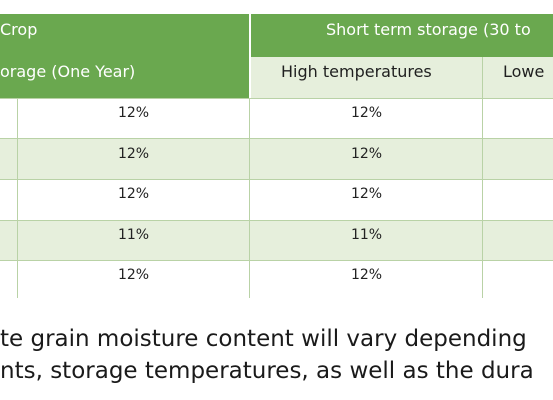  What do you see at coordinates (19, 29) in the screenshot?
I see `header-crop: Crop` at bounding box center [19, 29].